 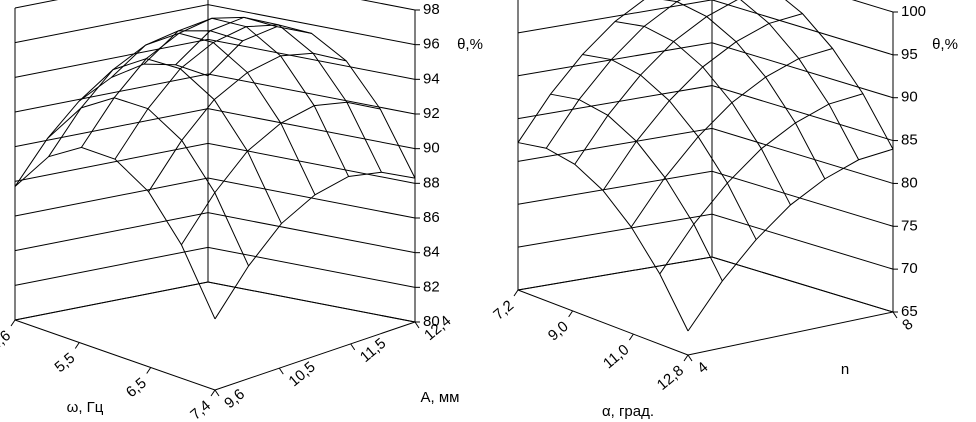 I want to click on x-tick-label: 4,6, so click(x=7, y=340).